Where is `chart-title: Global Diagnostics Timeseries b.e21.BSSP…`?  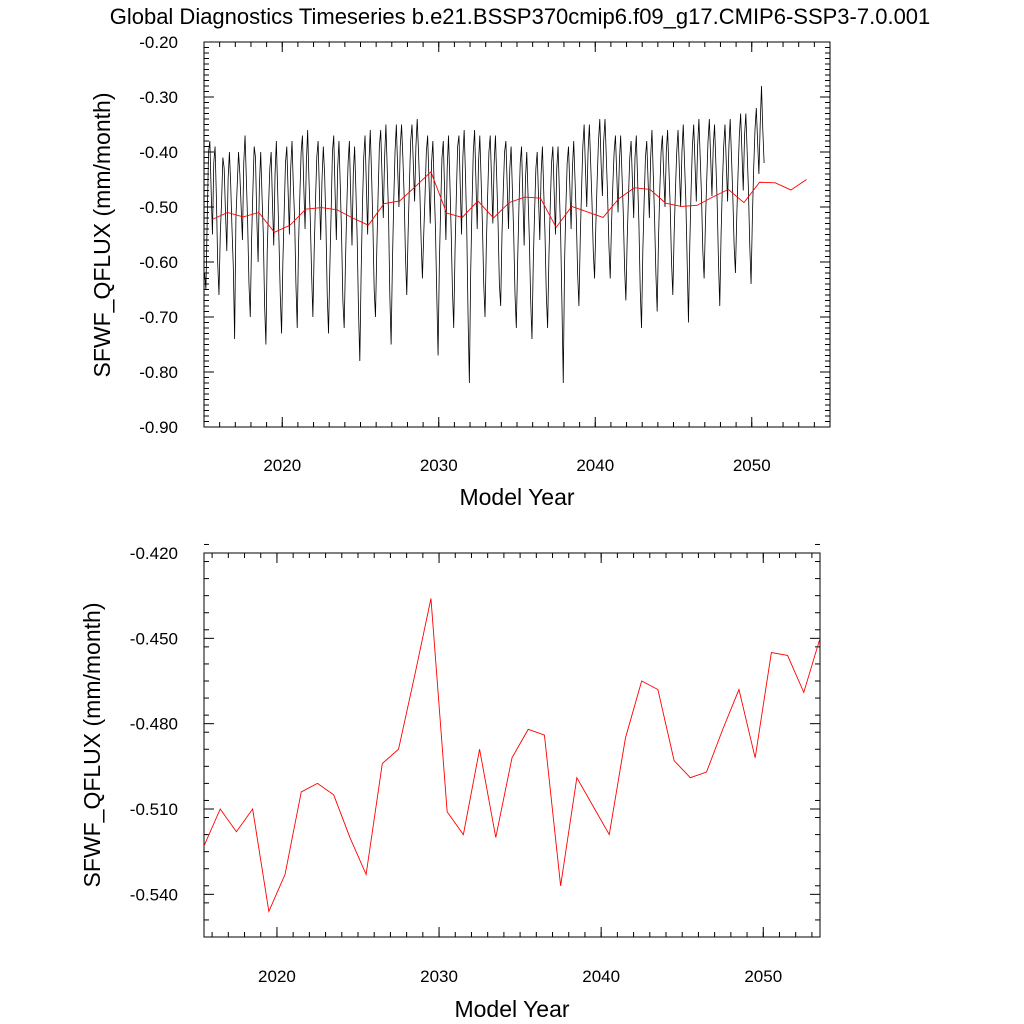
chart-title: Global Diagnostics Timeseries b.e21.BSSP… is located at coordinates (520, 16).